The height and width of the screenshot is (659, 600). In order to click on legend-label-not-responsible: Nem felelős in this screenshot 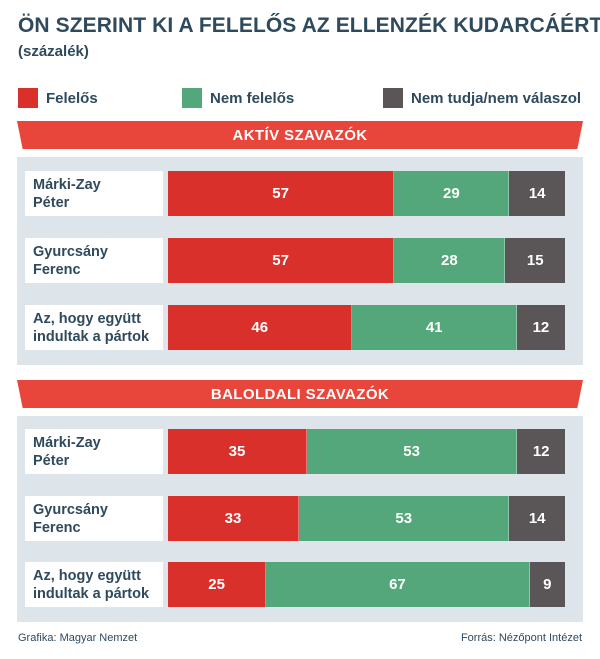, I will do `click(252, 98)`.